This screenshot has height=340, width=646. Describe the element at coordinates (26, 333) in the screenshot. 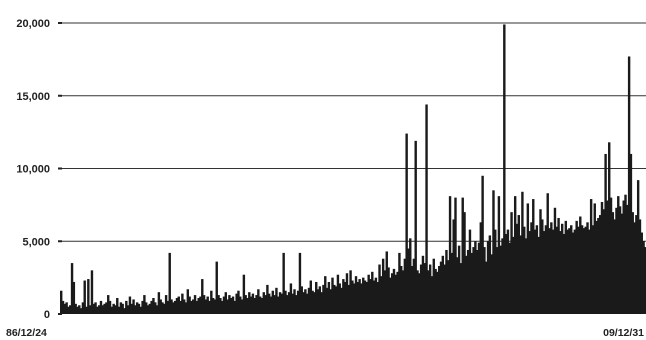

I see `x-tick-label-start: 86/12/24` at that location.